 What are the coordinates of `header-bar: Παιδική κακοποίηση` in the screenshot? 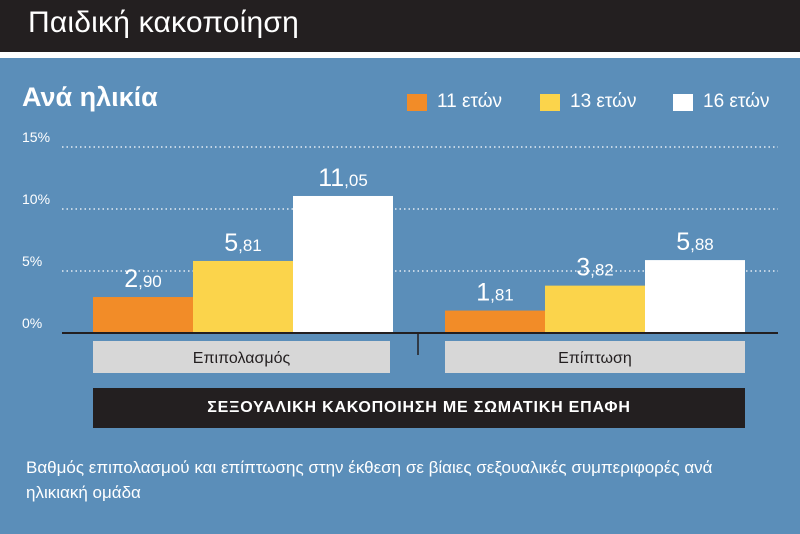 It's located at (400, 26).